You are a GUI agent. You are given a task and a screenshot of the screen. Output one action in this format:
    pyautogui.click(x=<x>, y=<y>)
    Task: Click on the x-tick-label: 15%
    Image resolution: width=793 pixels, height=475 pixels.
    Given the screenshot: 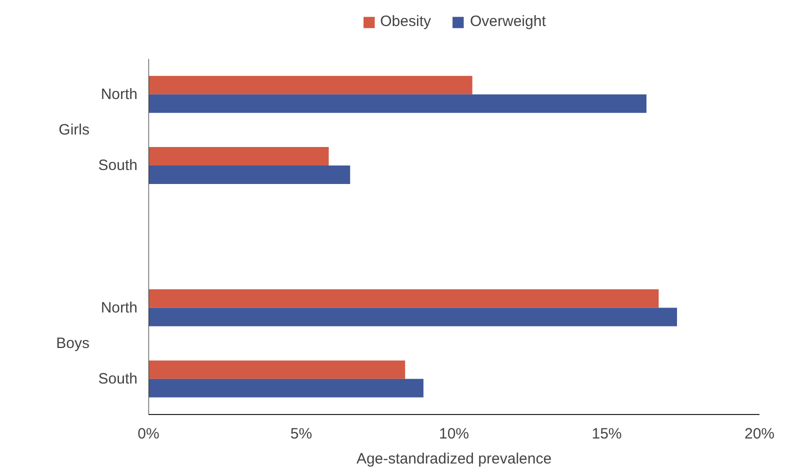 What is the action you would take?
    pyautogui.click(x=607, y=434)
    